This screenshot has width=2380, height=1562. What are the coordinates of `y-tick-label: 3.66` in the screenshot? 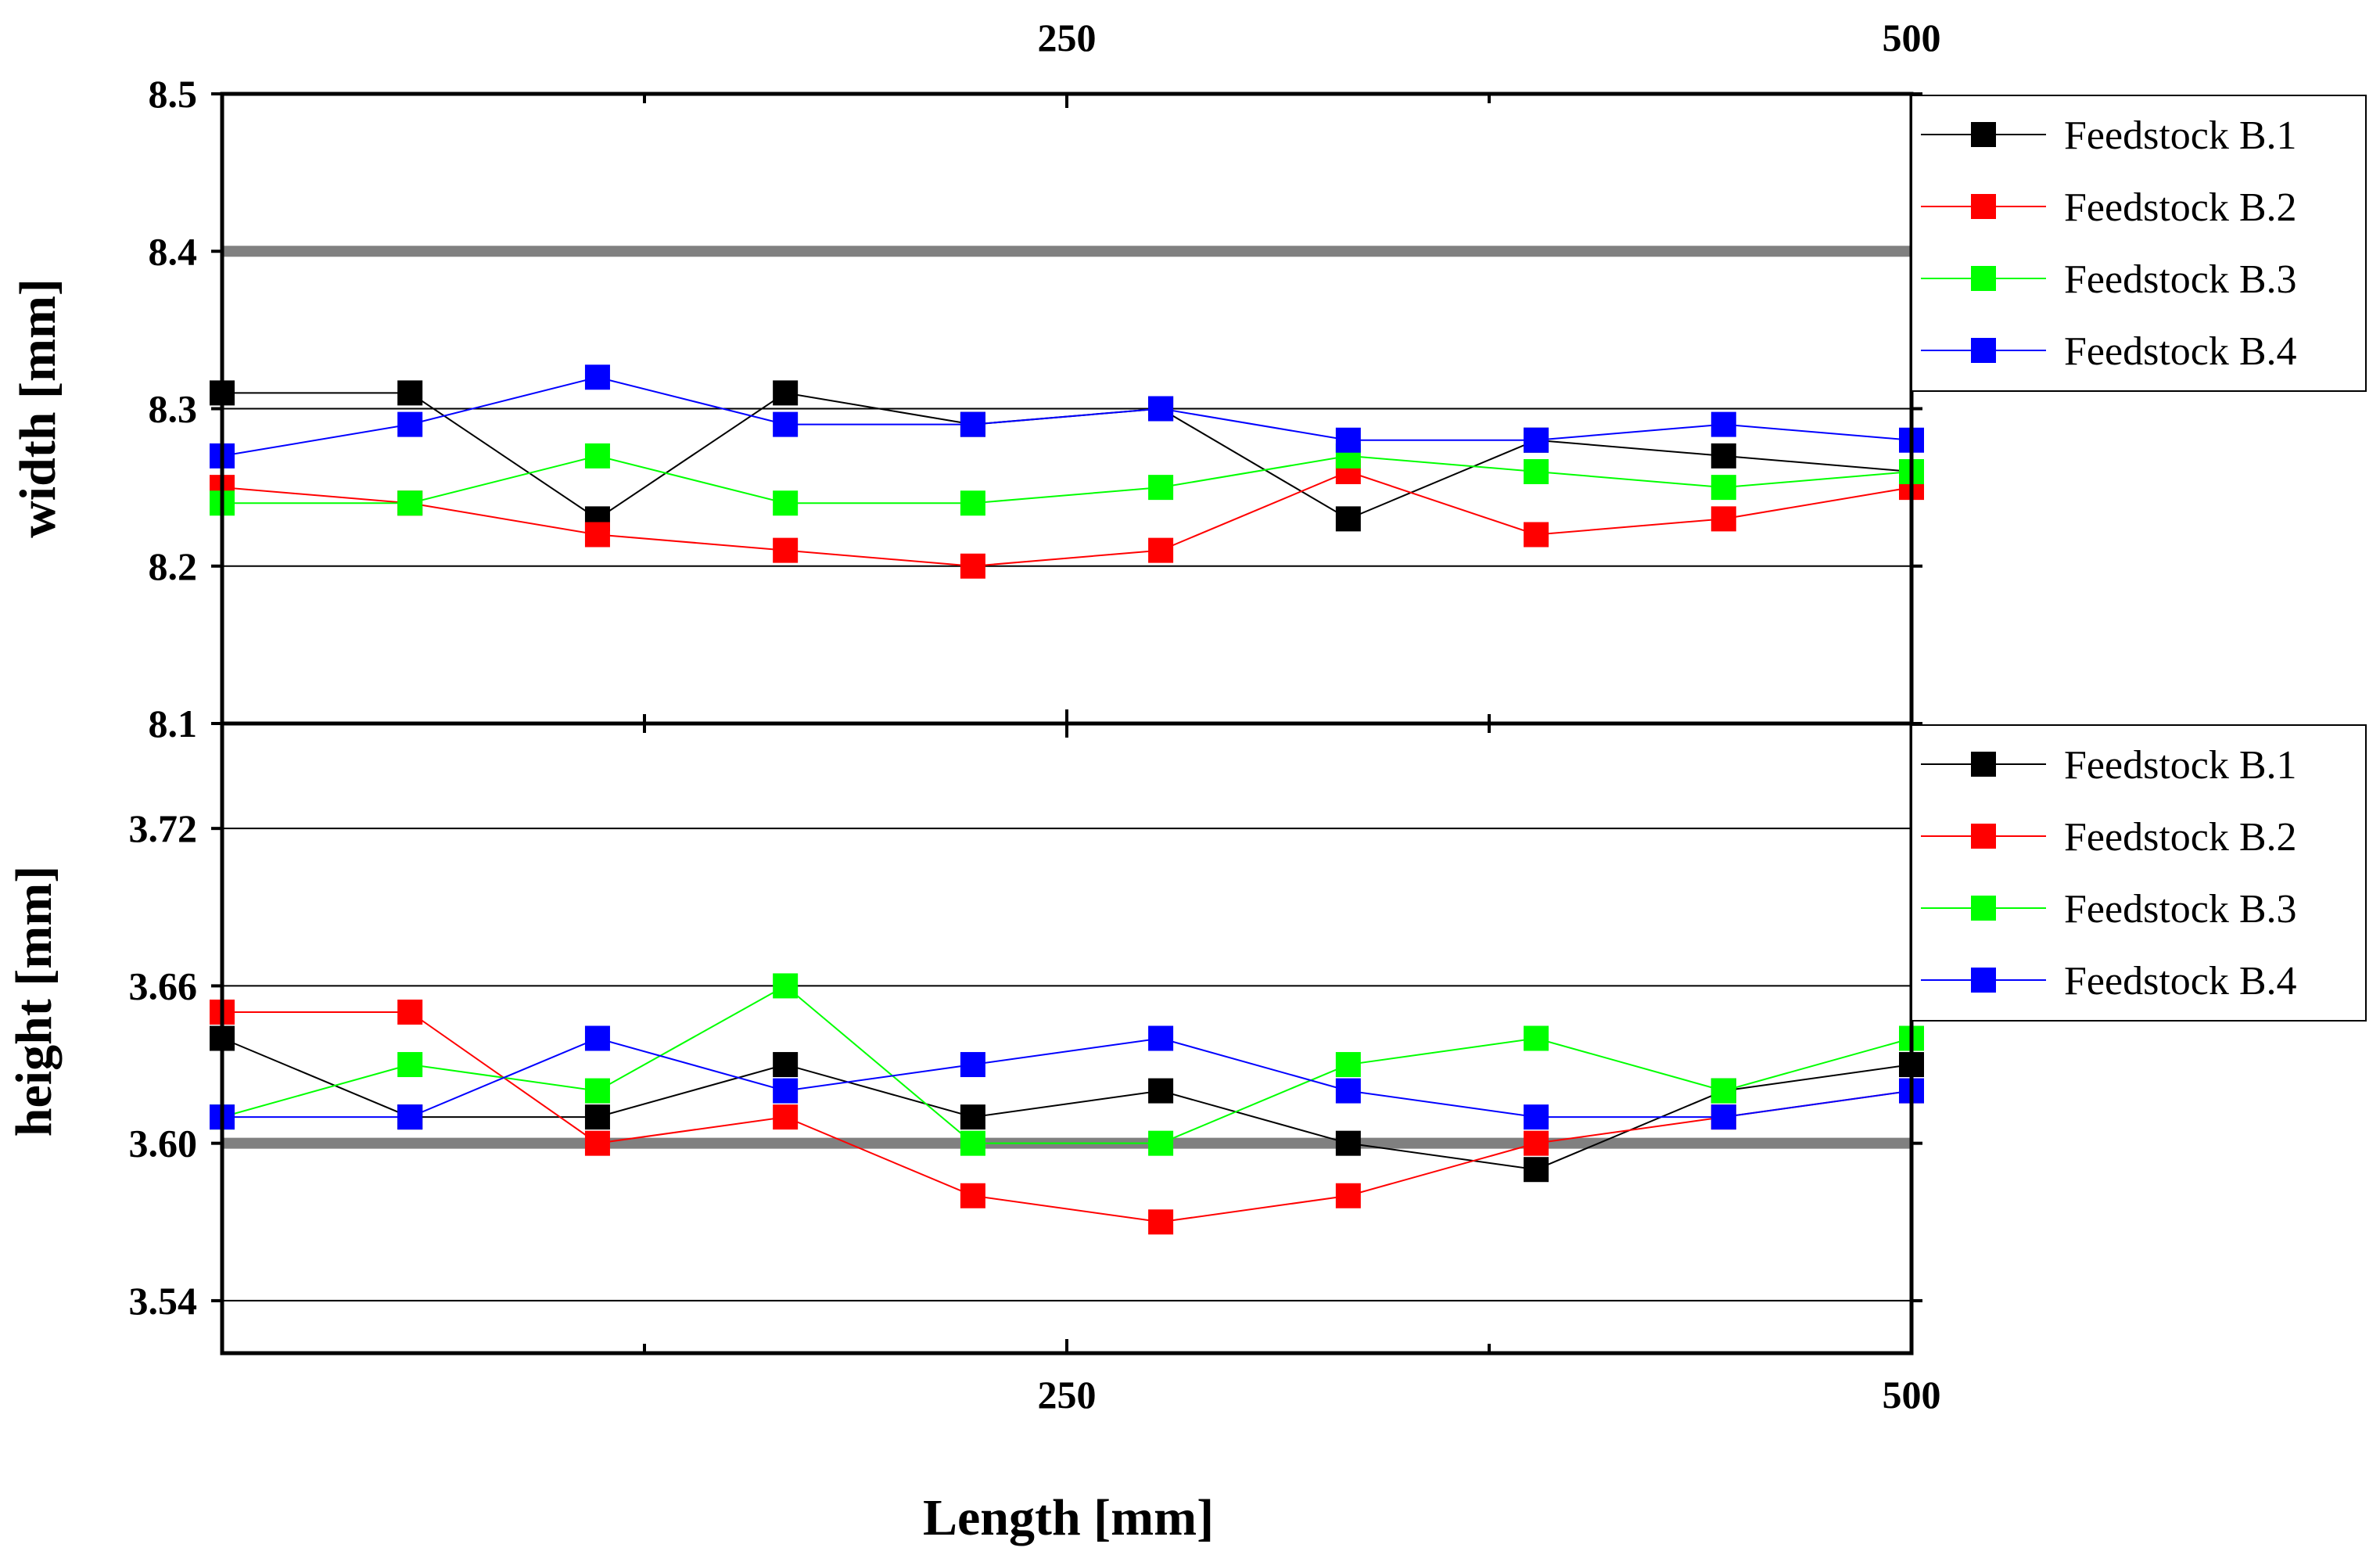 It's located at (163, 986).